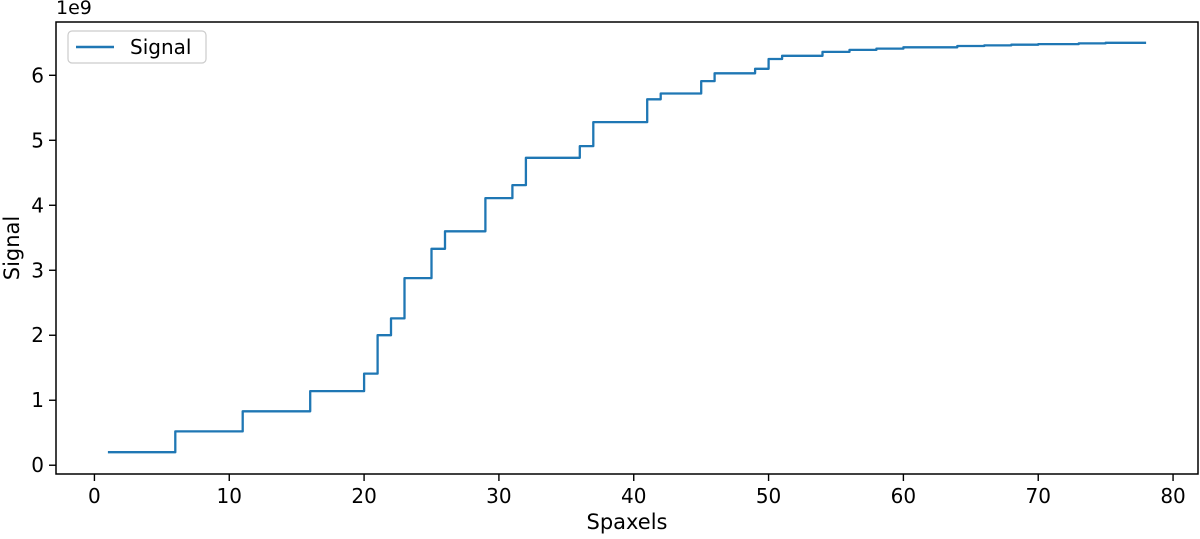 The height and width of the screenshot is (539, 1200). I want to click on y-axis-offset-text: 1e9, so click(74, 9).